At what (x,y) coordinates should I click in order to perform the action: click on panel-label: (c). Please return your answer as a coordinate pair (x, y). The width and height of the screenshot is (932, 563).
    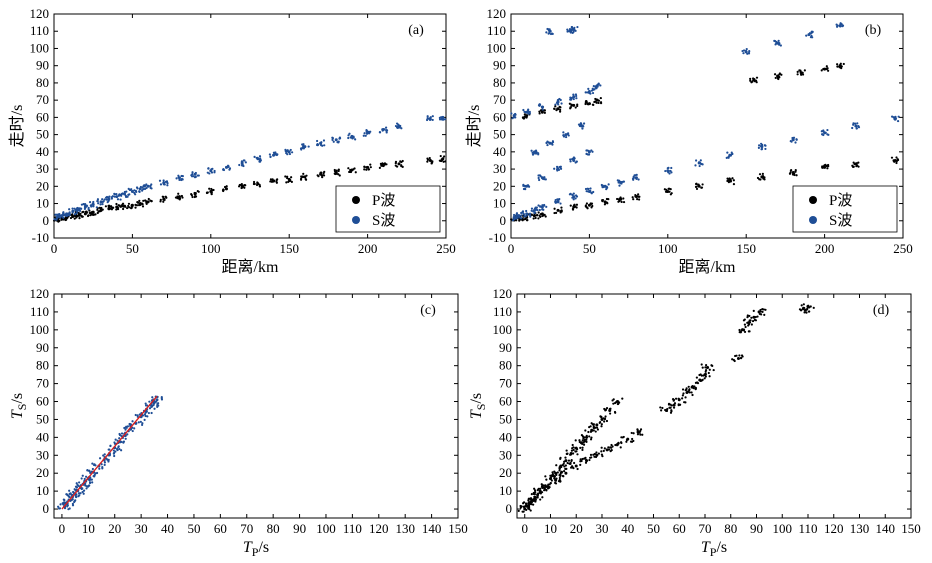
    Looking at the image, I should click on (428, 310).